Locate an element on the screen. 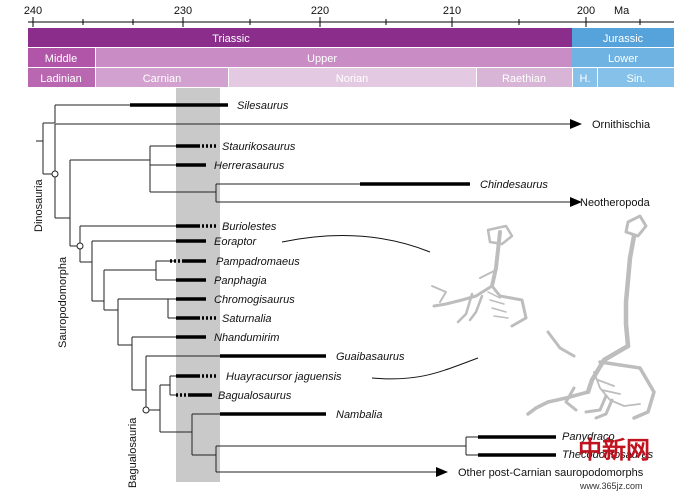 The image size is (700, 497). lineage-other-post-carnian-sauropodomorphs: Other post-Carnian sauropodomorphs is located at coordinates (551, 473).